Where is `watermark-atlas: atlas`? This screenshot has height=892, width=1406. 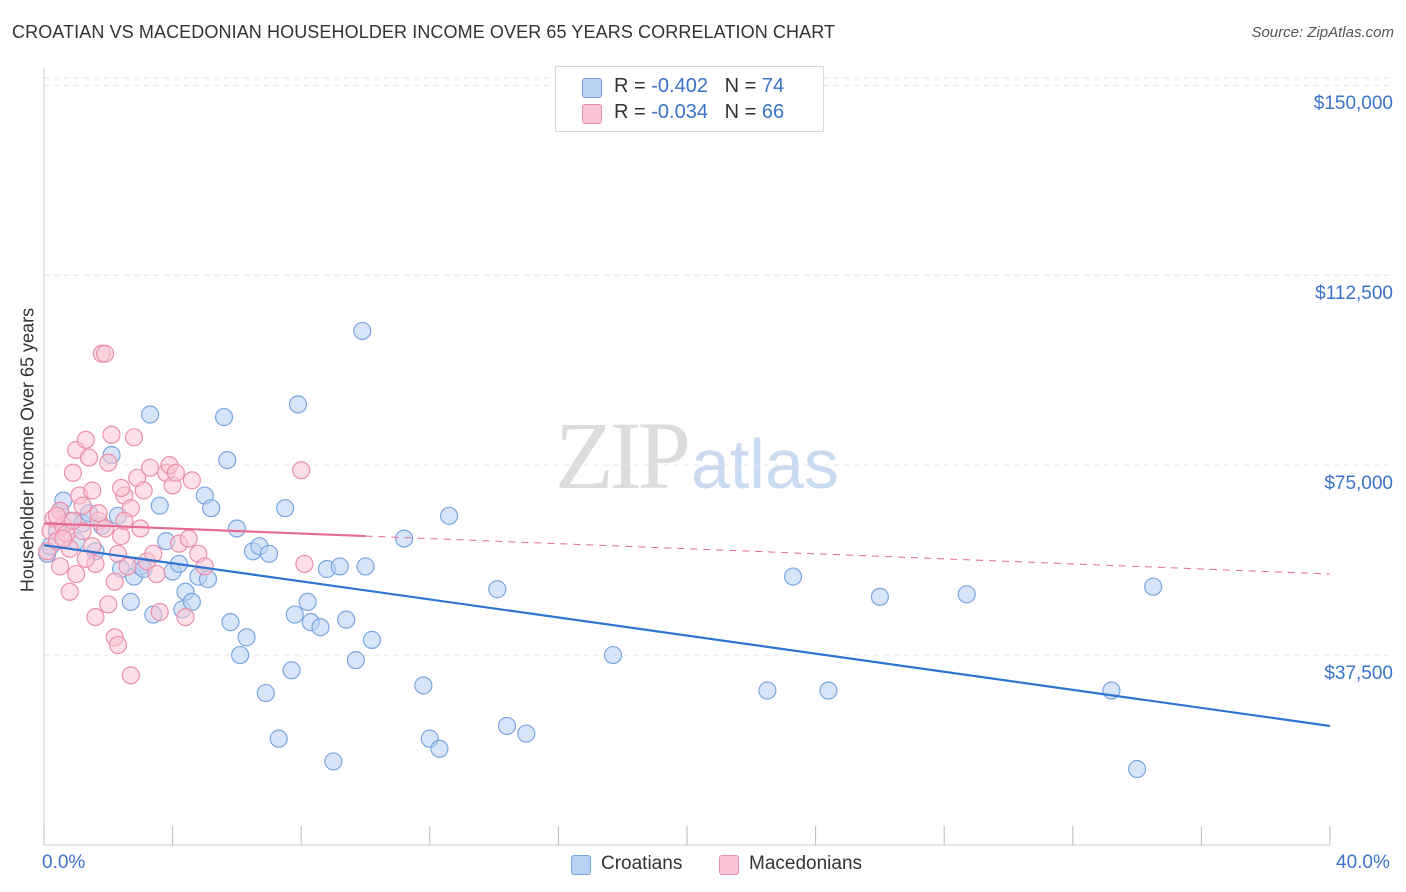 watermark-atlas: atlas is located at coordinates (765, 464).